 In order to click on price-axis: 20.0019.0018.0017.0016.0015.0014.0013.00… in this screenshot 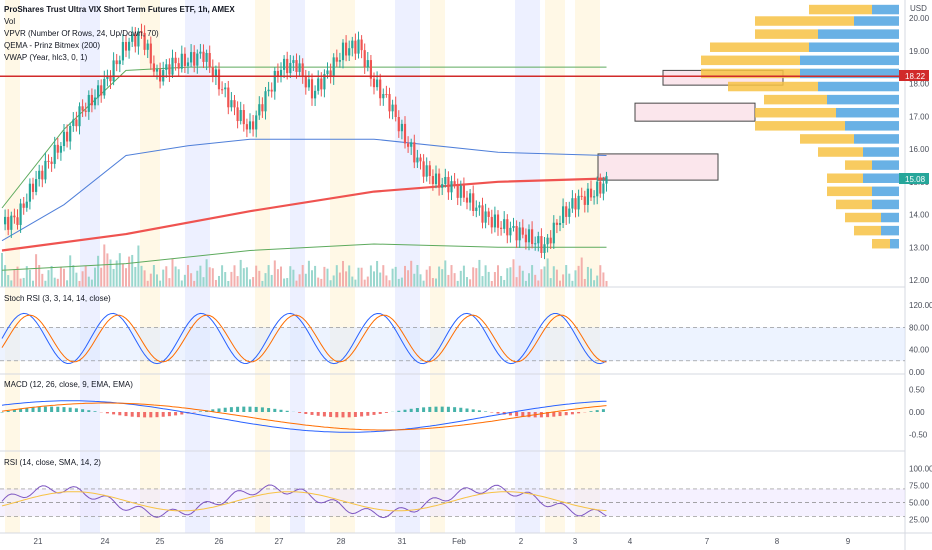, I will do `click(920, 269)`.